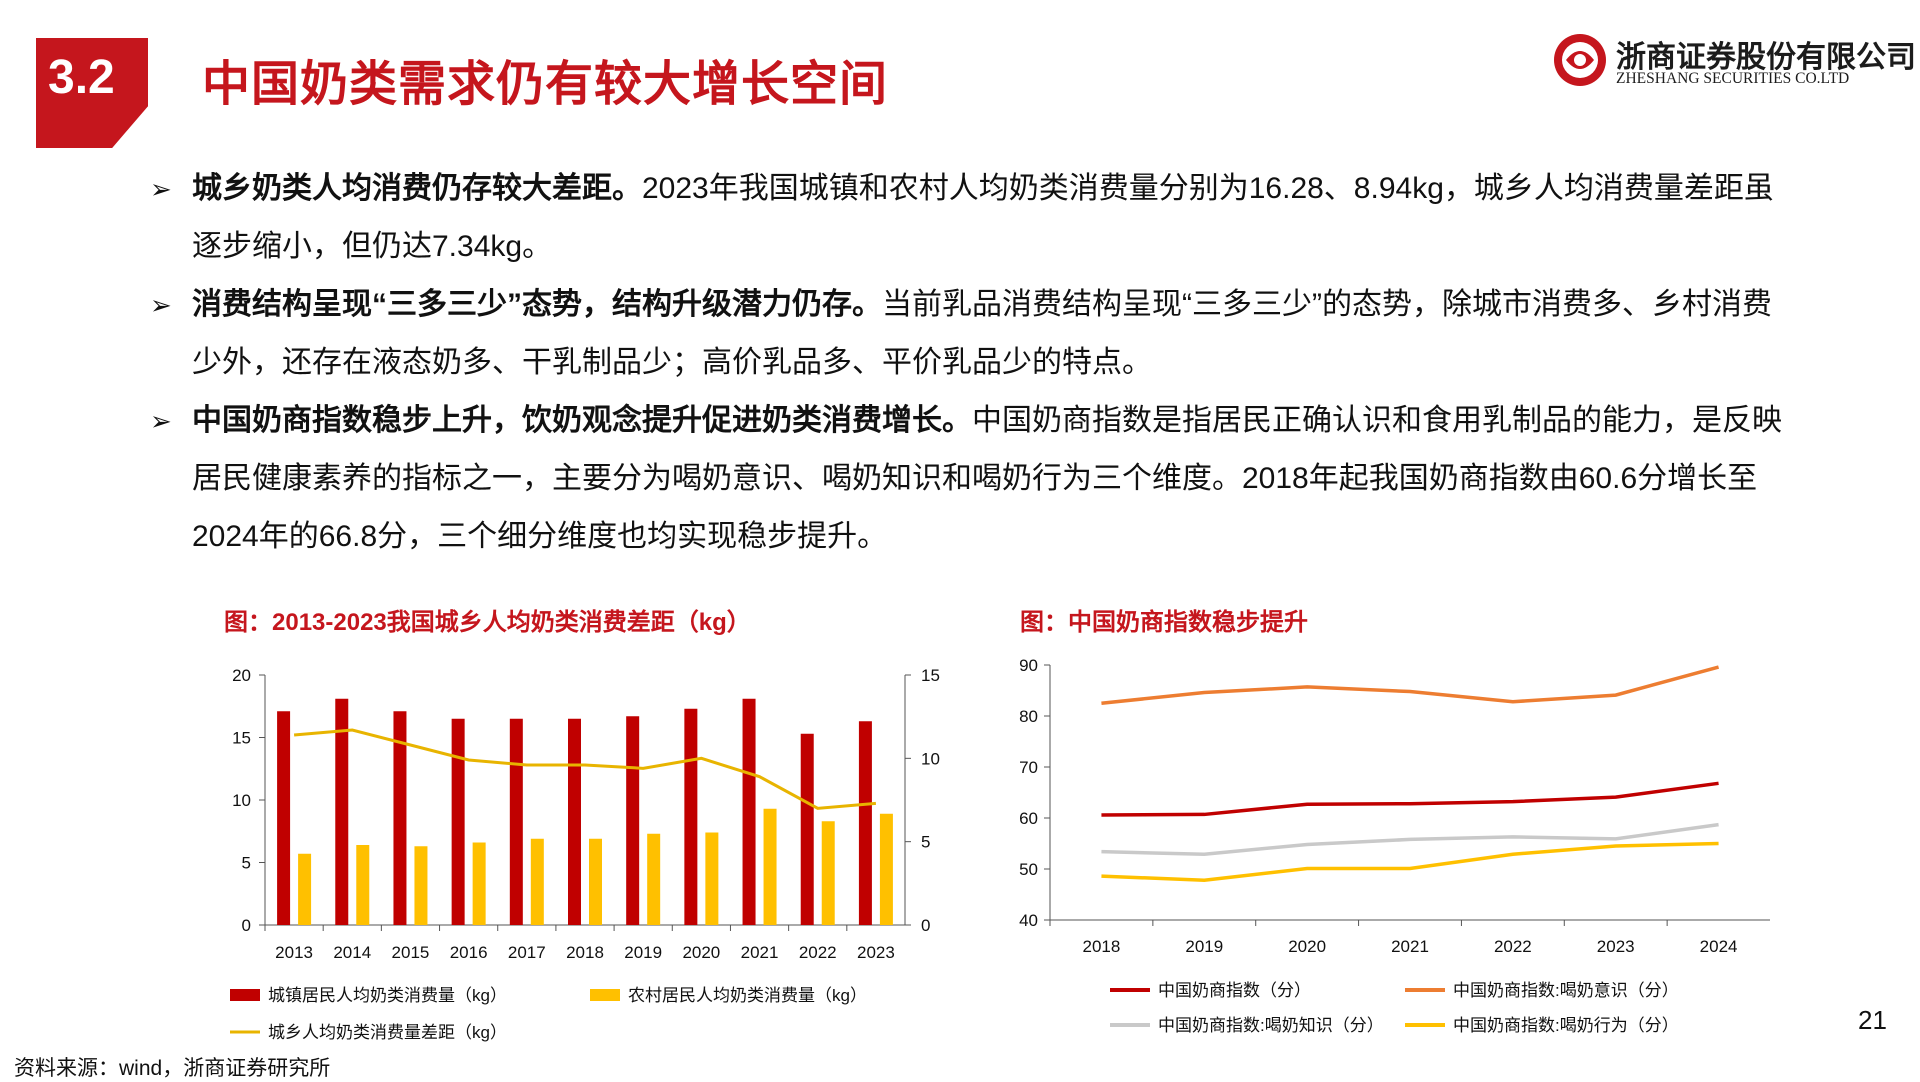 This screenshot has width=1920, height=1082. Describe the element at coordinates (387, 995) in the screenshot. I see `legend-label: 城镇居民人均奶类消费量（kg）` at that location.